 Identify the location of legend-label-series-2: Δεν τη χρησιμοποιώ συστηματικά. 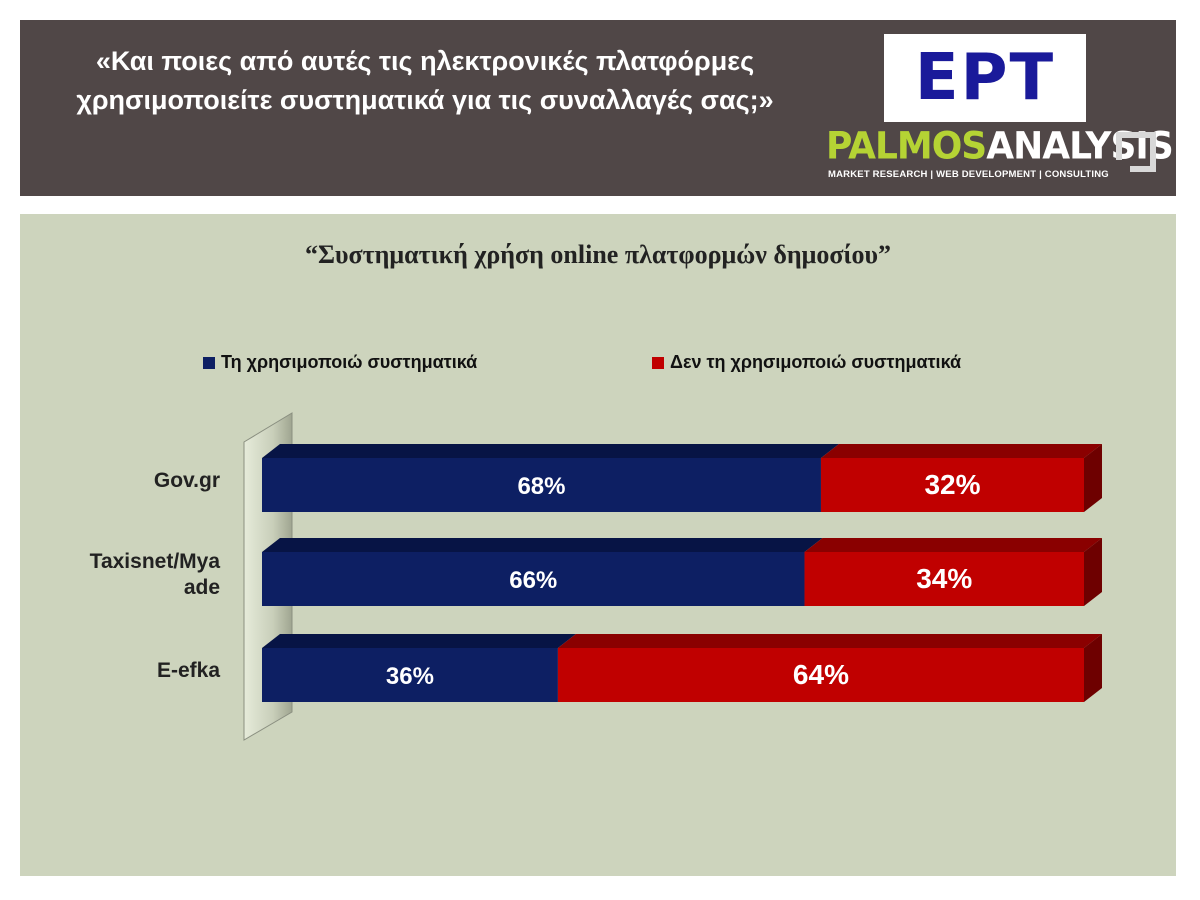
(816, 362).